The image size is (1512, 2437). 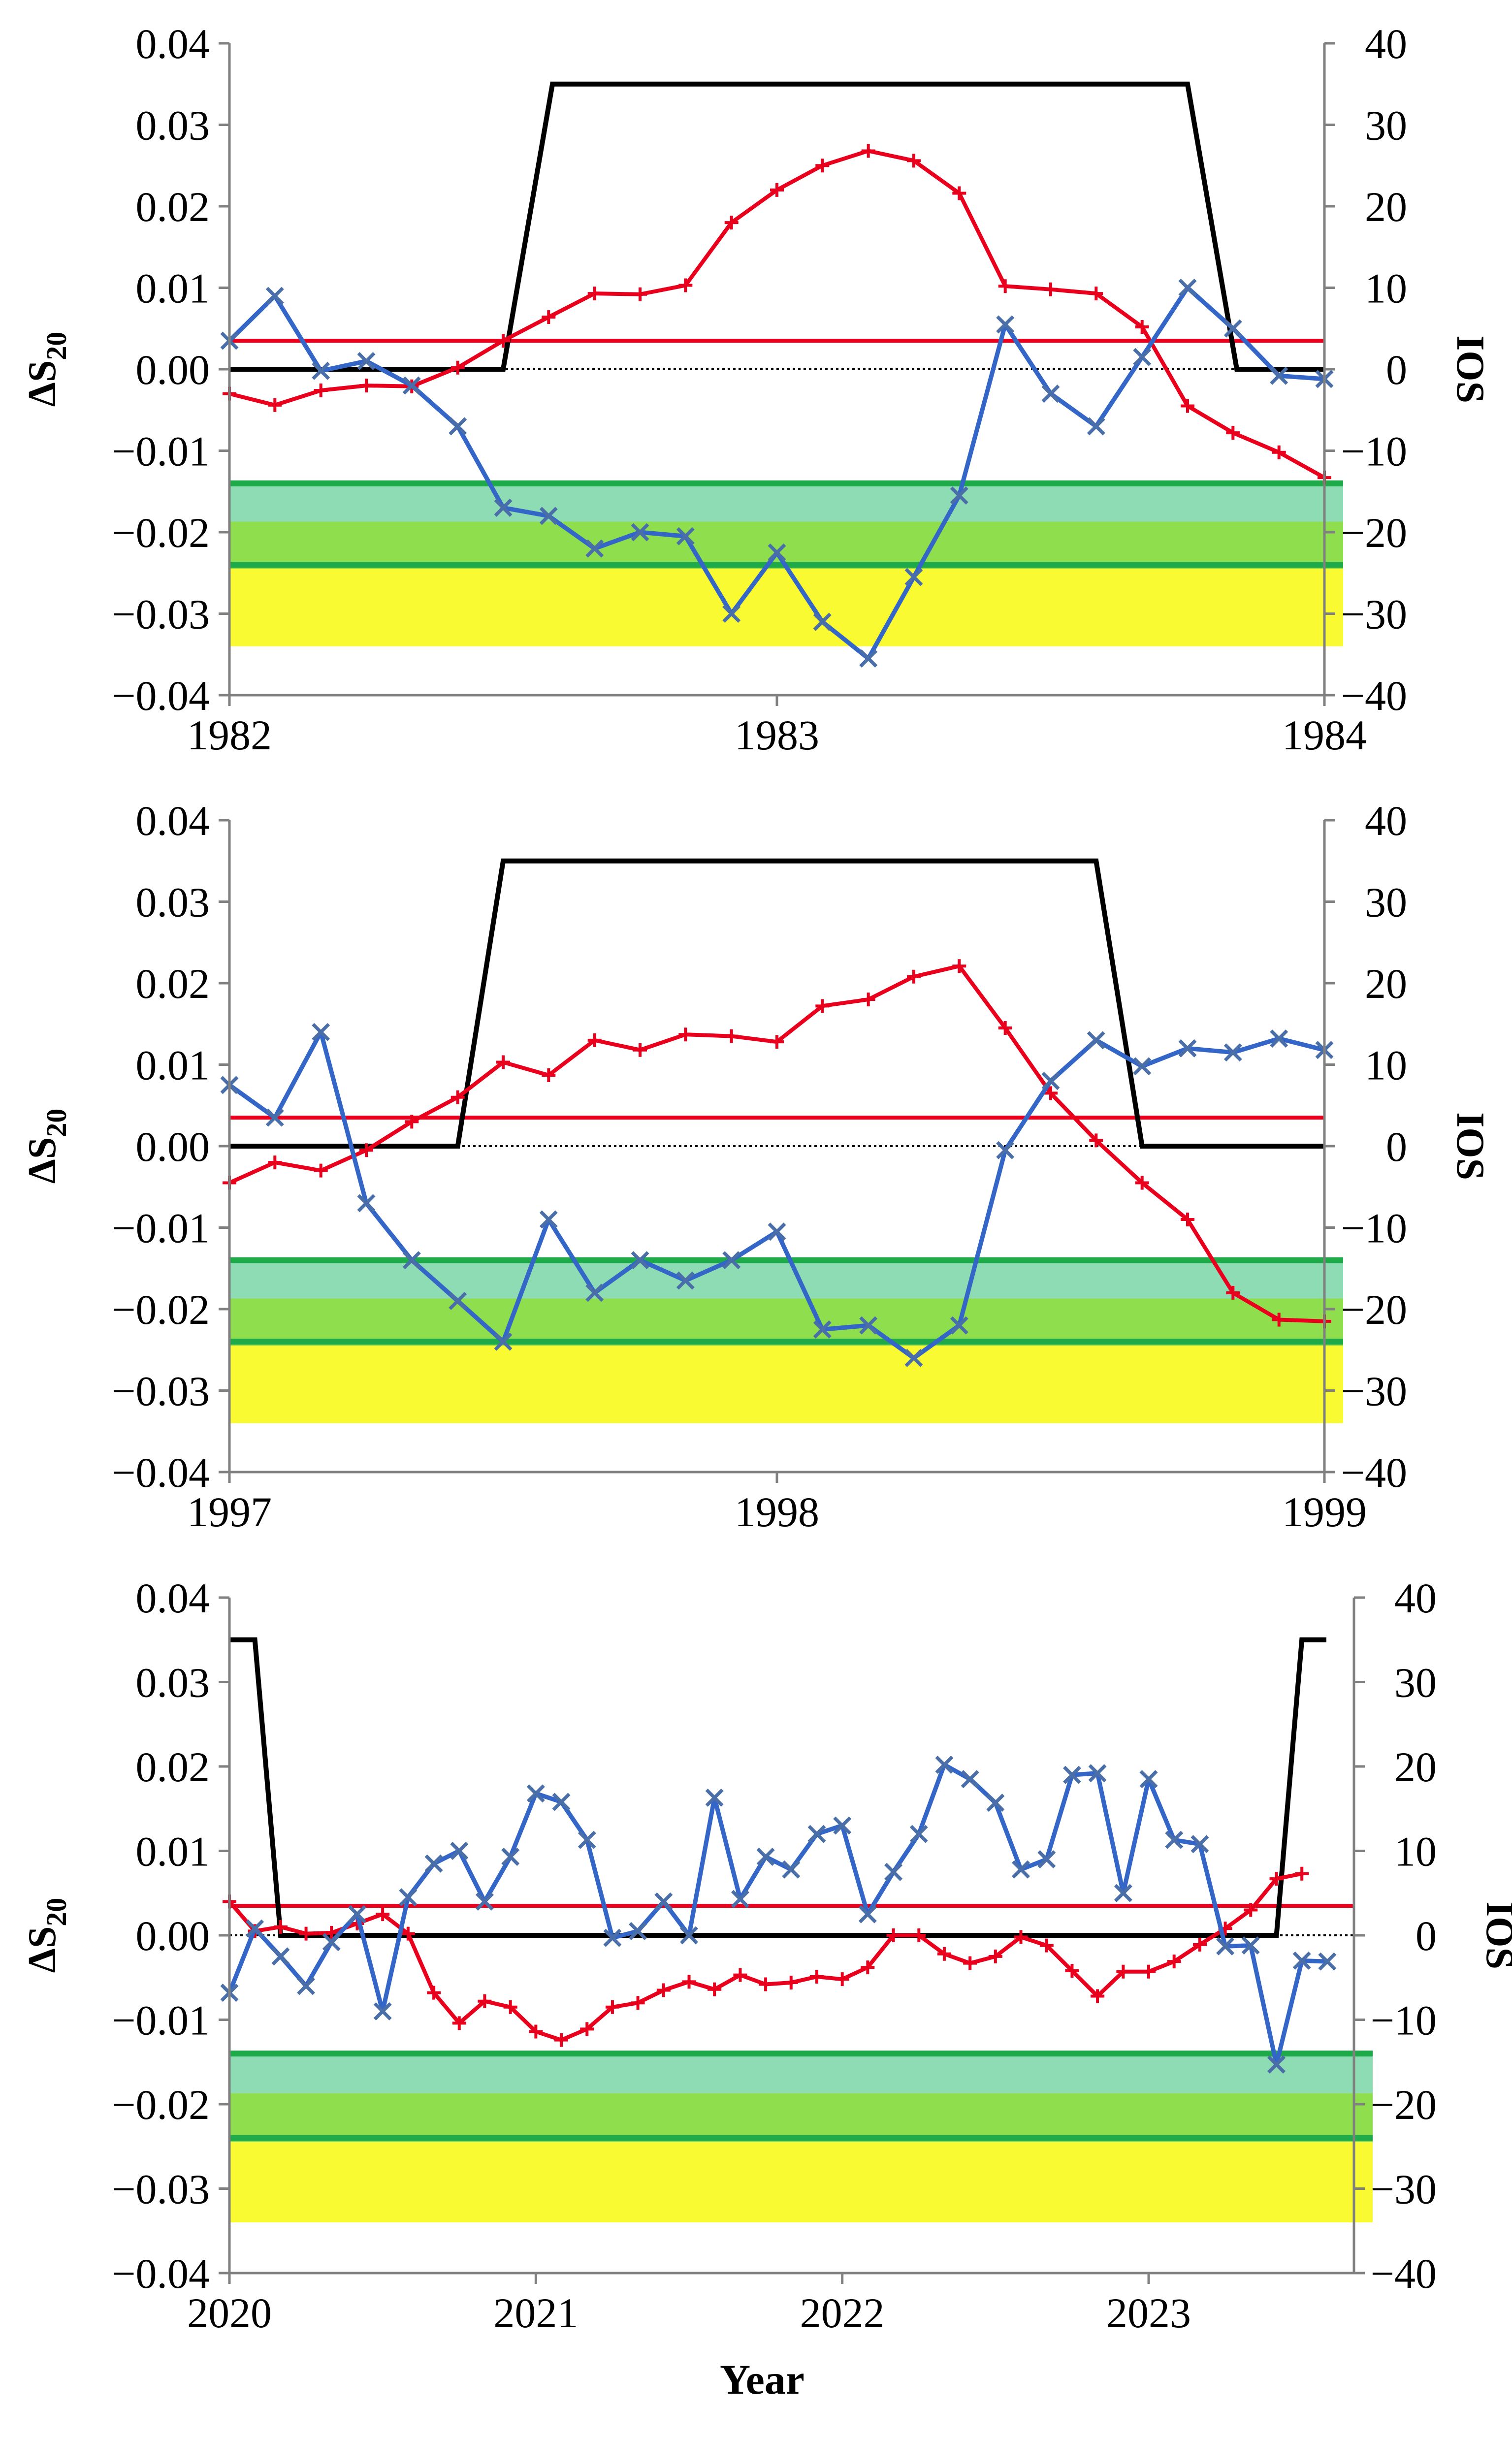 I want to click on y-right-tick-label: −30, so click(x=1374, y=1391).